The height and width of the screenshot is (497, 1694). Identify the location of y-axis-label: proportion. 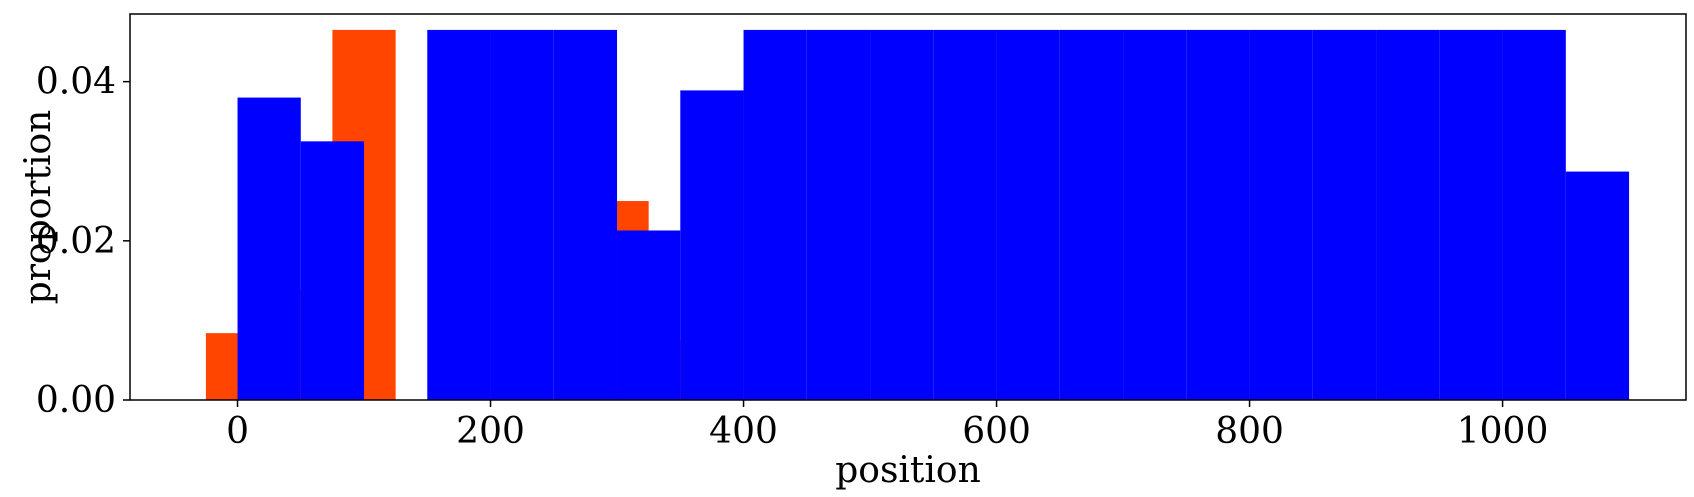
(38, 207).